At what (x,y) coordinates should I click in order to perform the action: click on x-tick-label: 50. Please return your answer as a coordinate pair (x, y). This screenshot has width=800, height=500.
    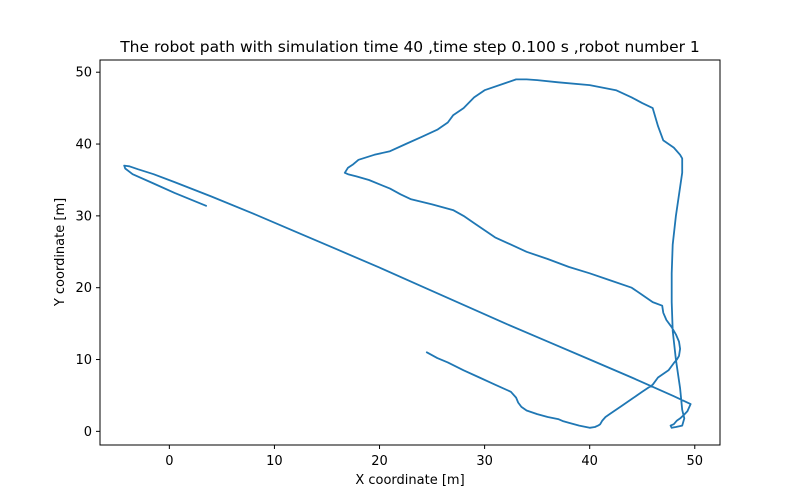
    Looking at the image, I should click on (695, 461).